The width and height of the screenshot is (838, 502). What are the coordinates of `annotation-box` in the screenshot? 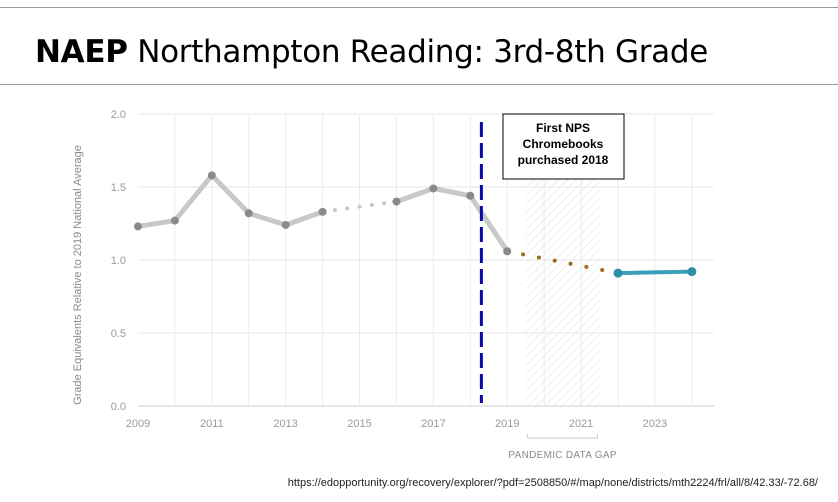 It's located at (563, 146).